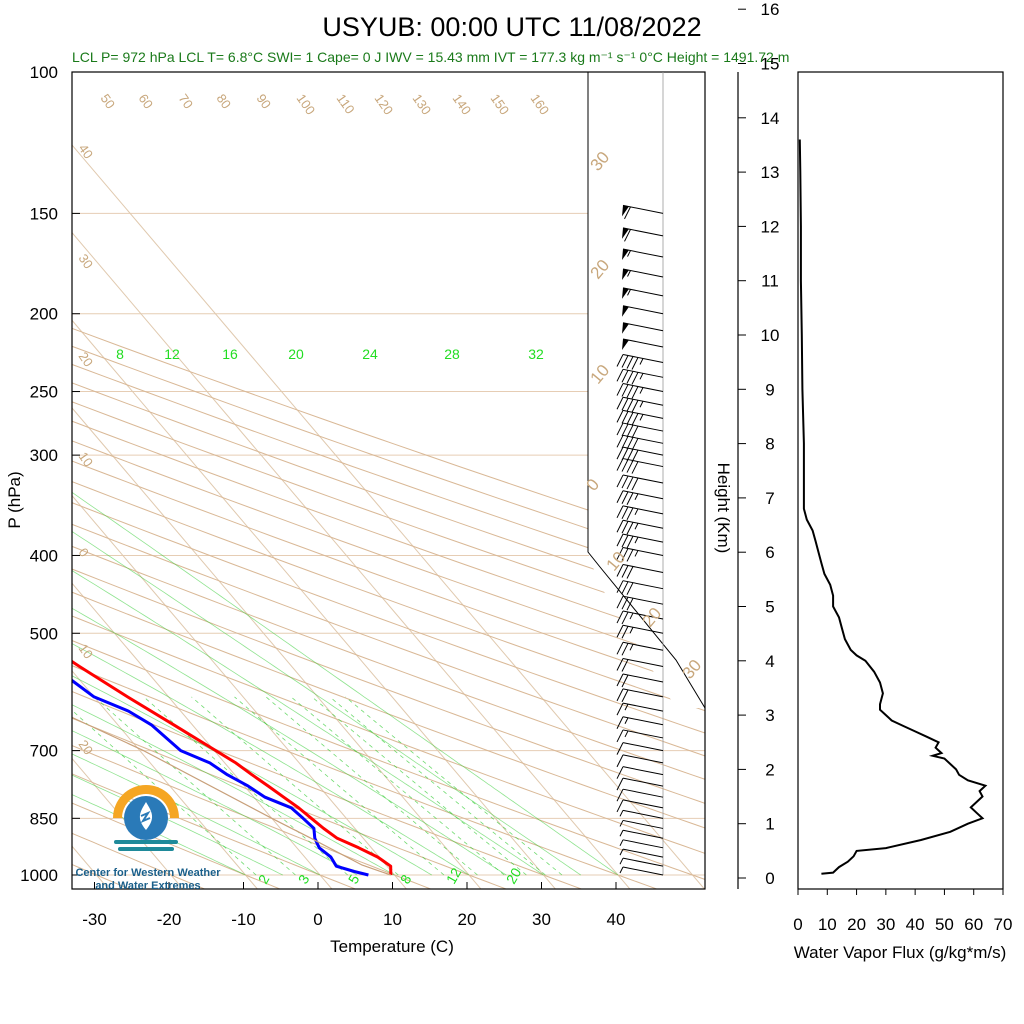  Describe the element at coordinates (392, 919) in the screenshot. I see `x-tick-label: 10` at that location.